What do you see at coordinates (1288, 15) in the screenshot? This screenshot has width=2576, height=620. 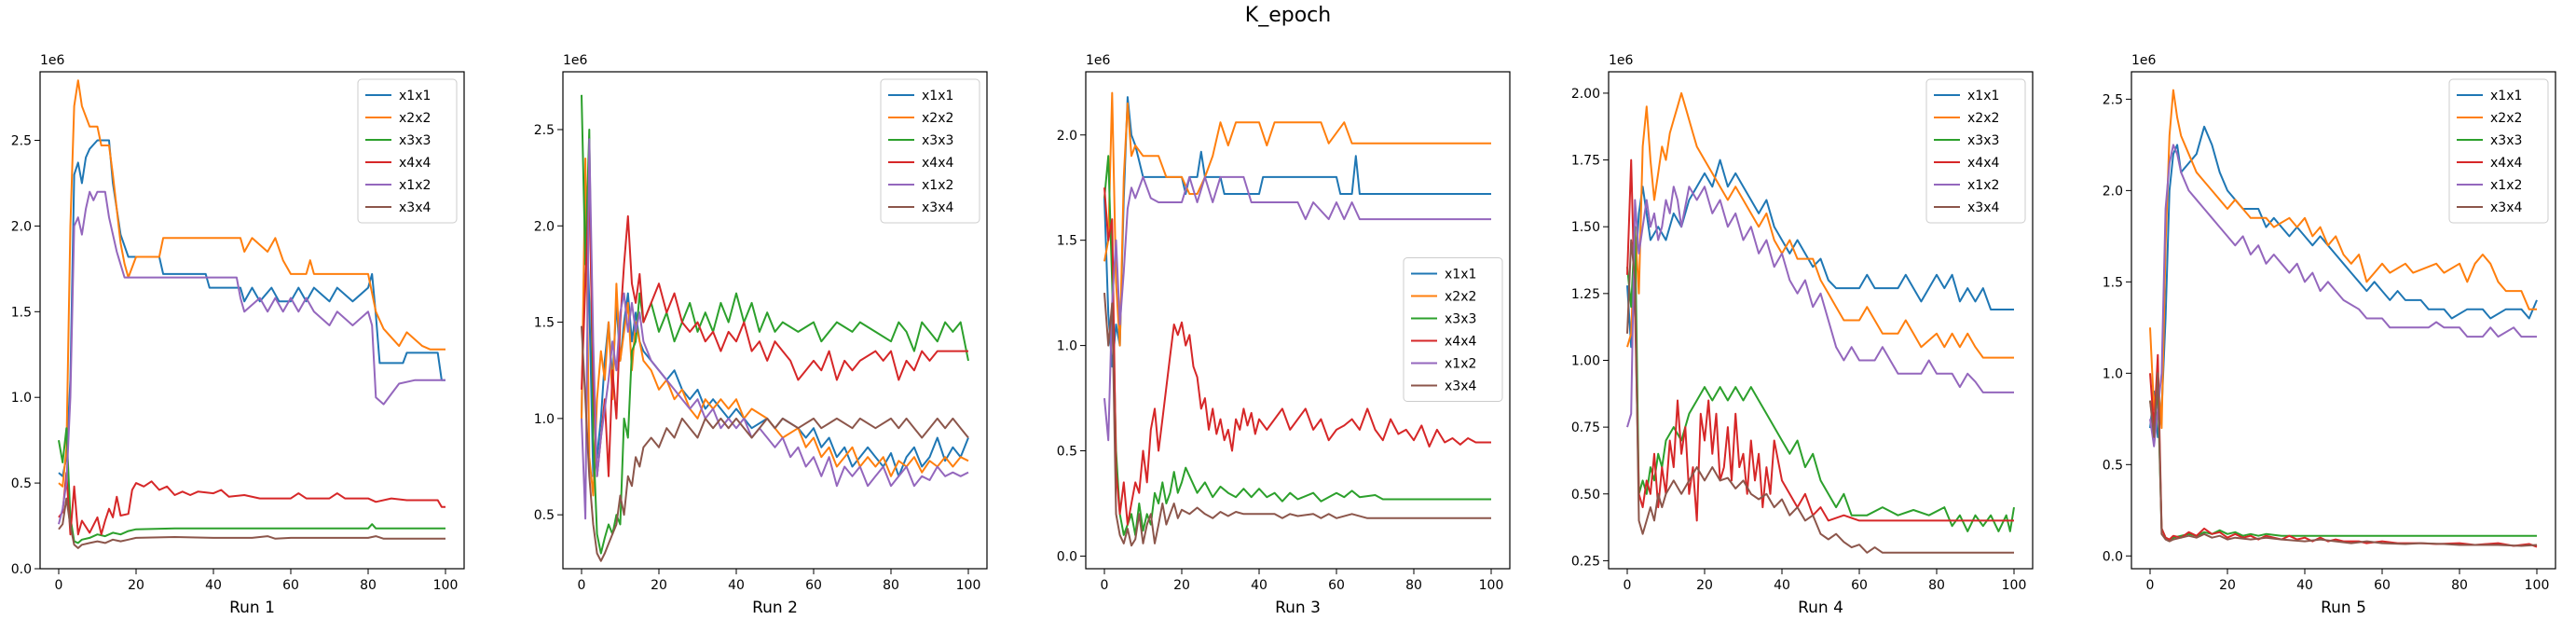 I see `figure-title: K_epoch` at bounding box center [1288, 15].